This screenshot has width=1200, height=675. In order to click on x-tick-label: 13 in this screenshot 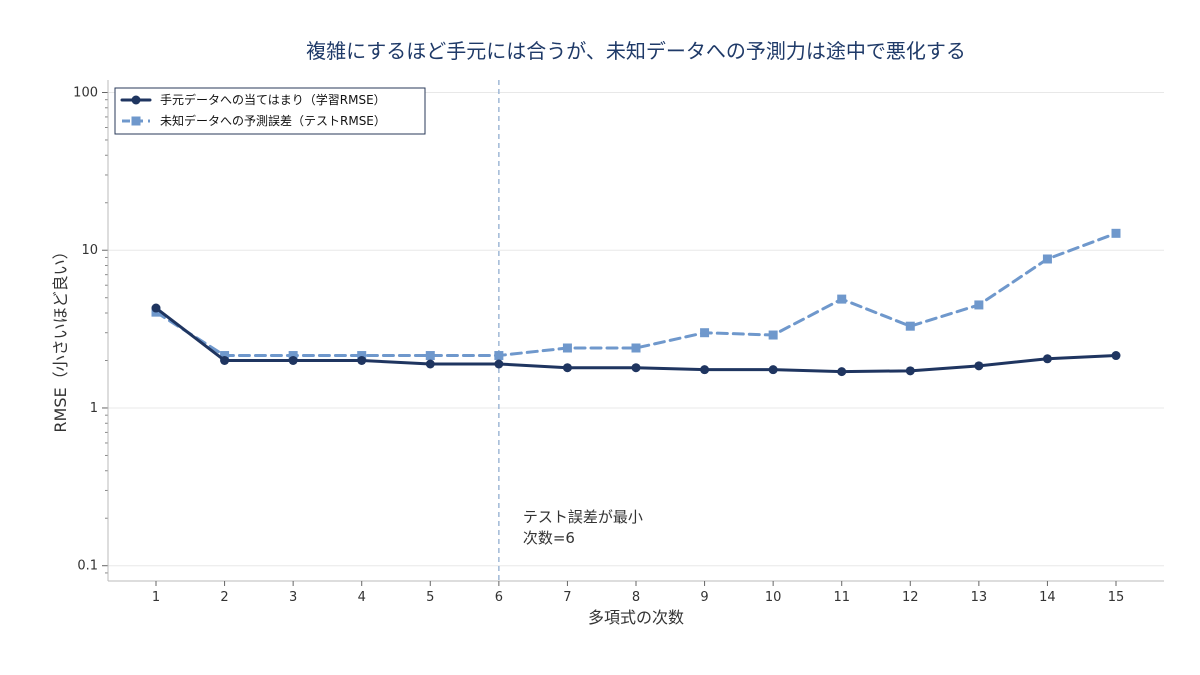, I will do `click(979, 597)`.